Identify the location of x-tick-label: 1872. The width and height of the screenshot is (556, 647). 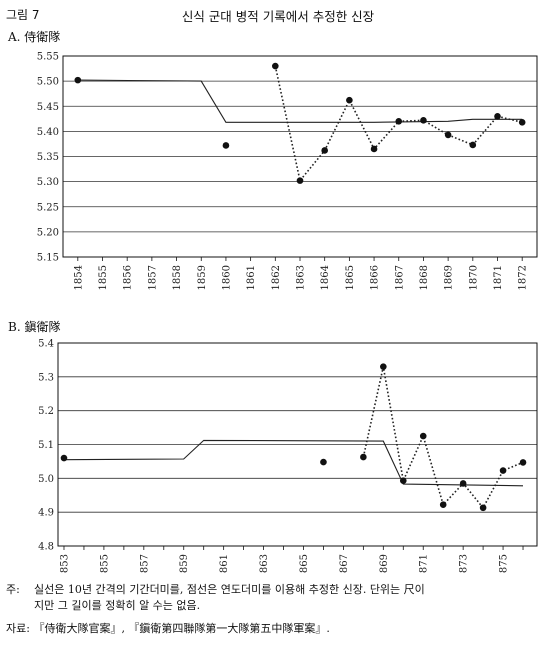
(523, 277).